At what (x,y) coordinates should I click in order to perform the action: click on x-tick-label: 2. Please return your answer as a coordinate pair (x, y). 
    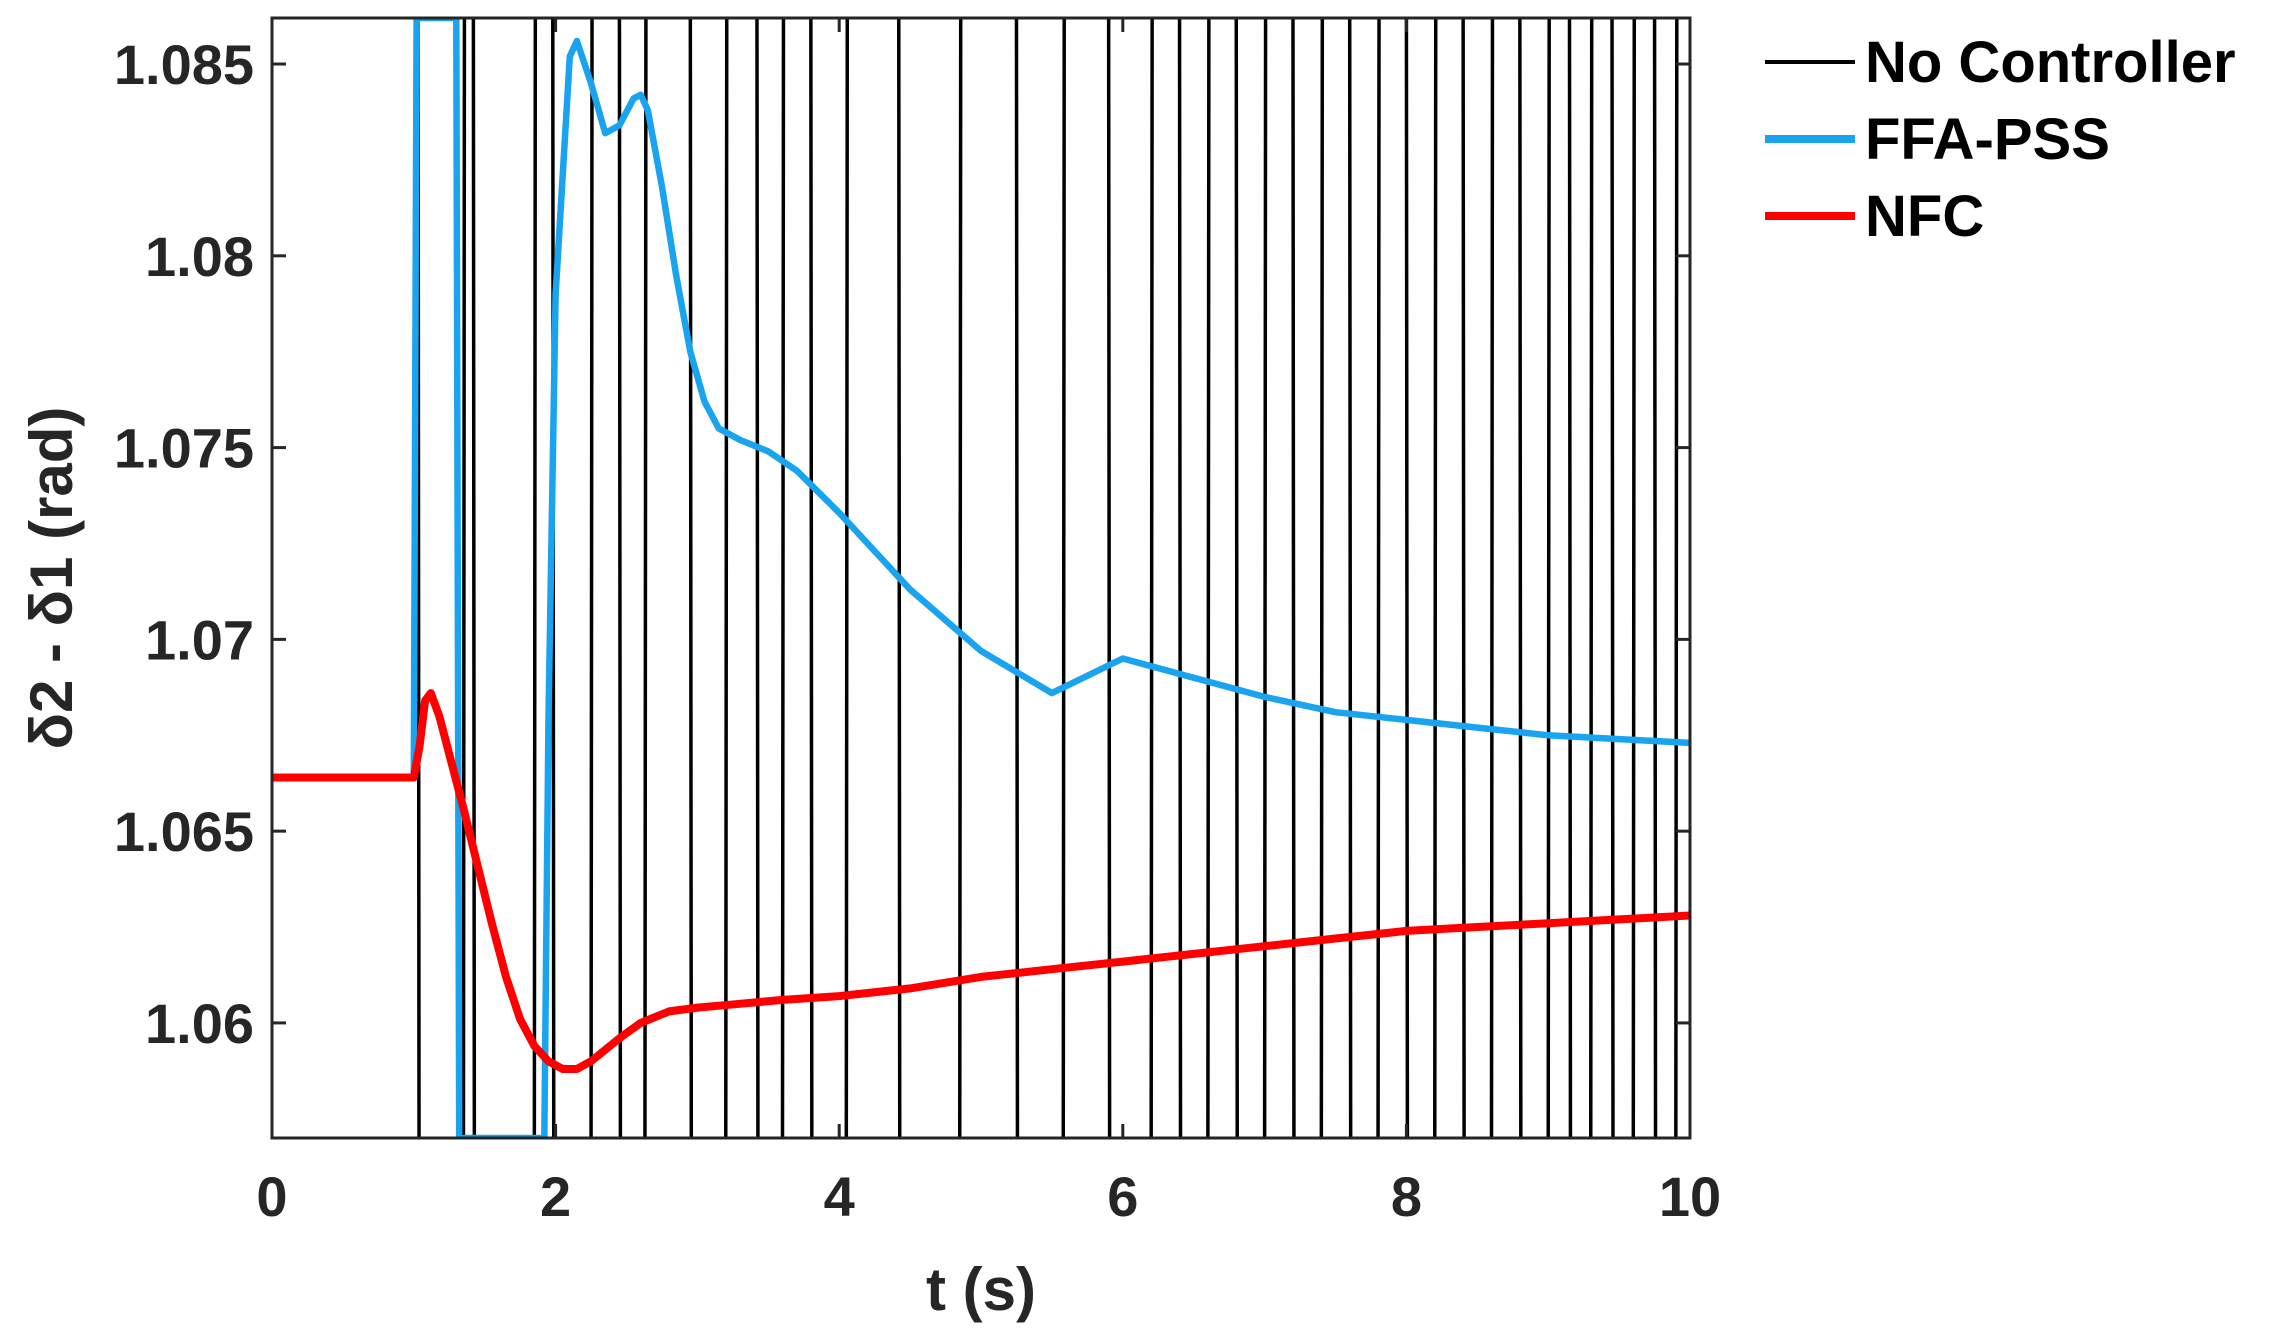
    Looking at the image, I should click on (555, 1196).